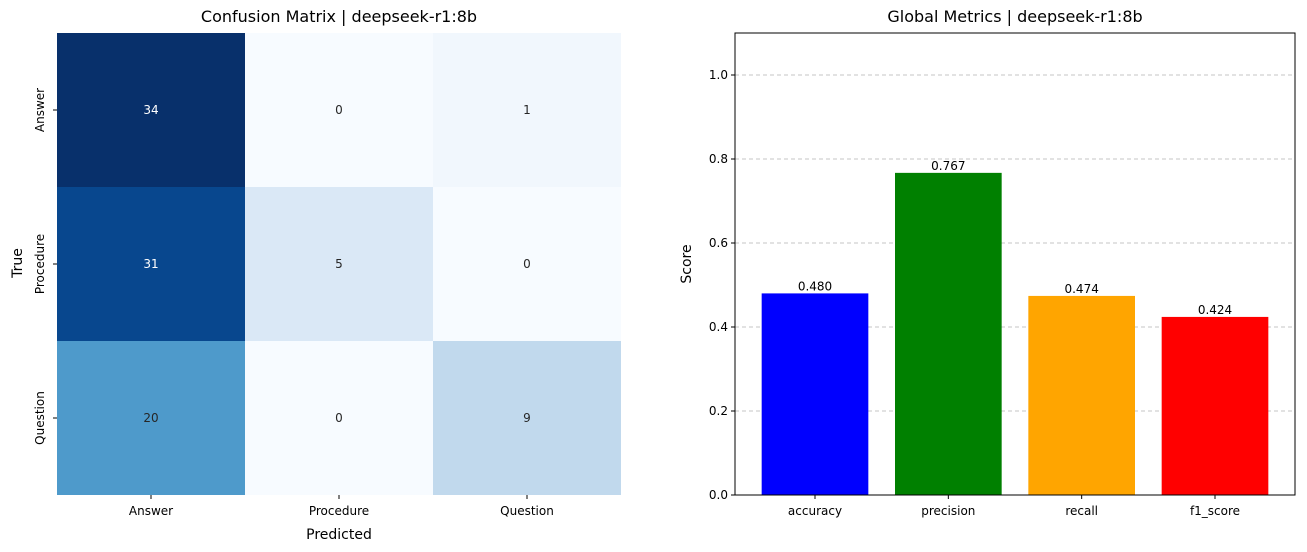 This screenshot has height=552, width=1307. I want to click on bar-chart-x-ticks: accuracy precision recall f1_score, so click(1014, 506).